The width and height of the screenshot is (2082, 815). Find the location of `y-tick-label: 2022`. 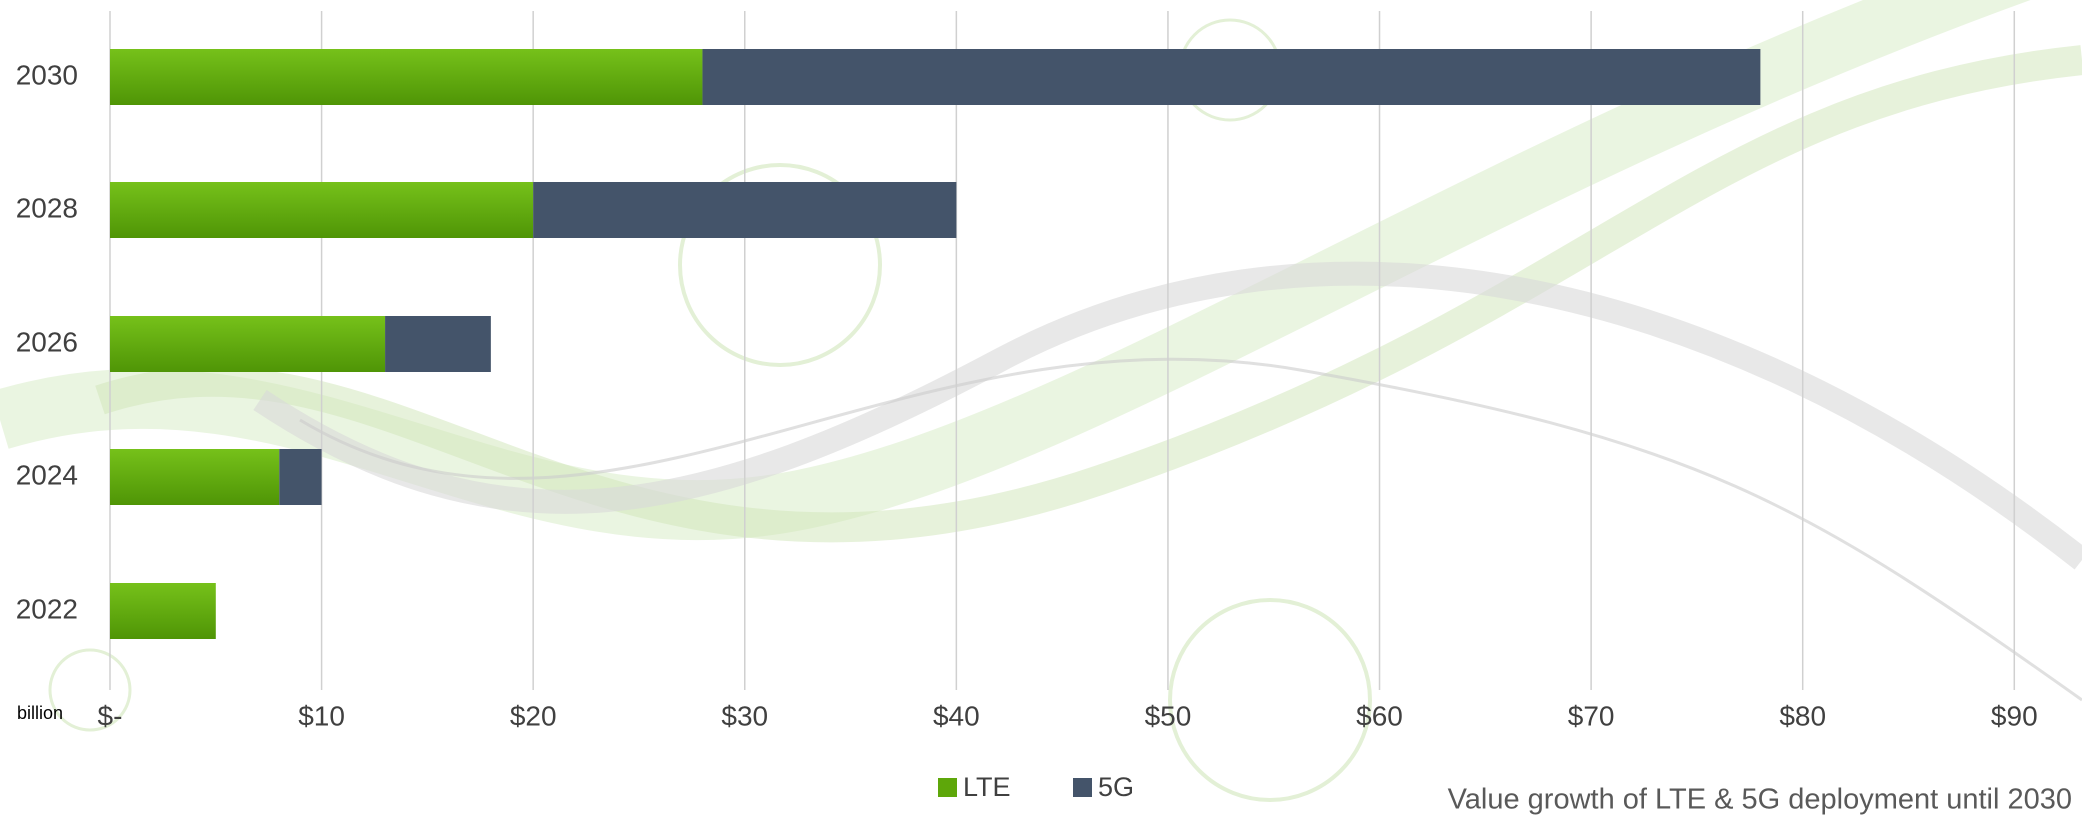

y-tick-label: 2022 is located at coordinates (47, 608).